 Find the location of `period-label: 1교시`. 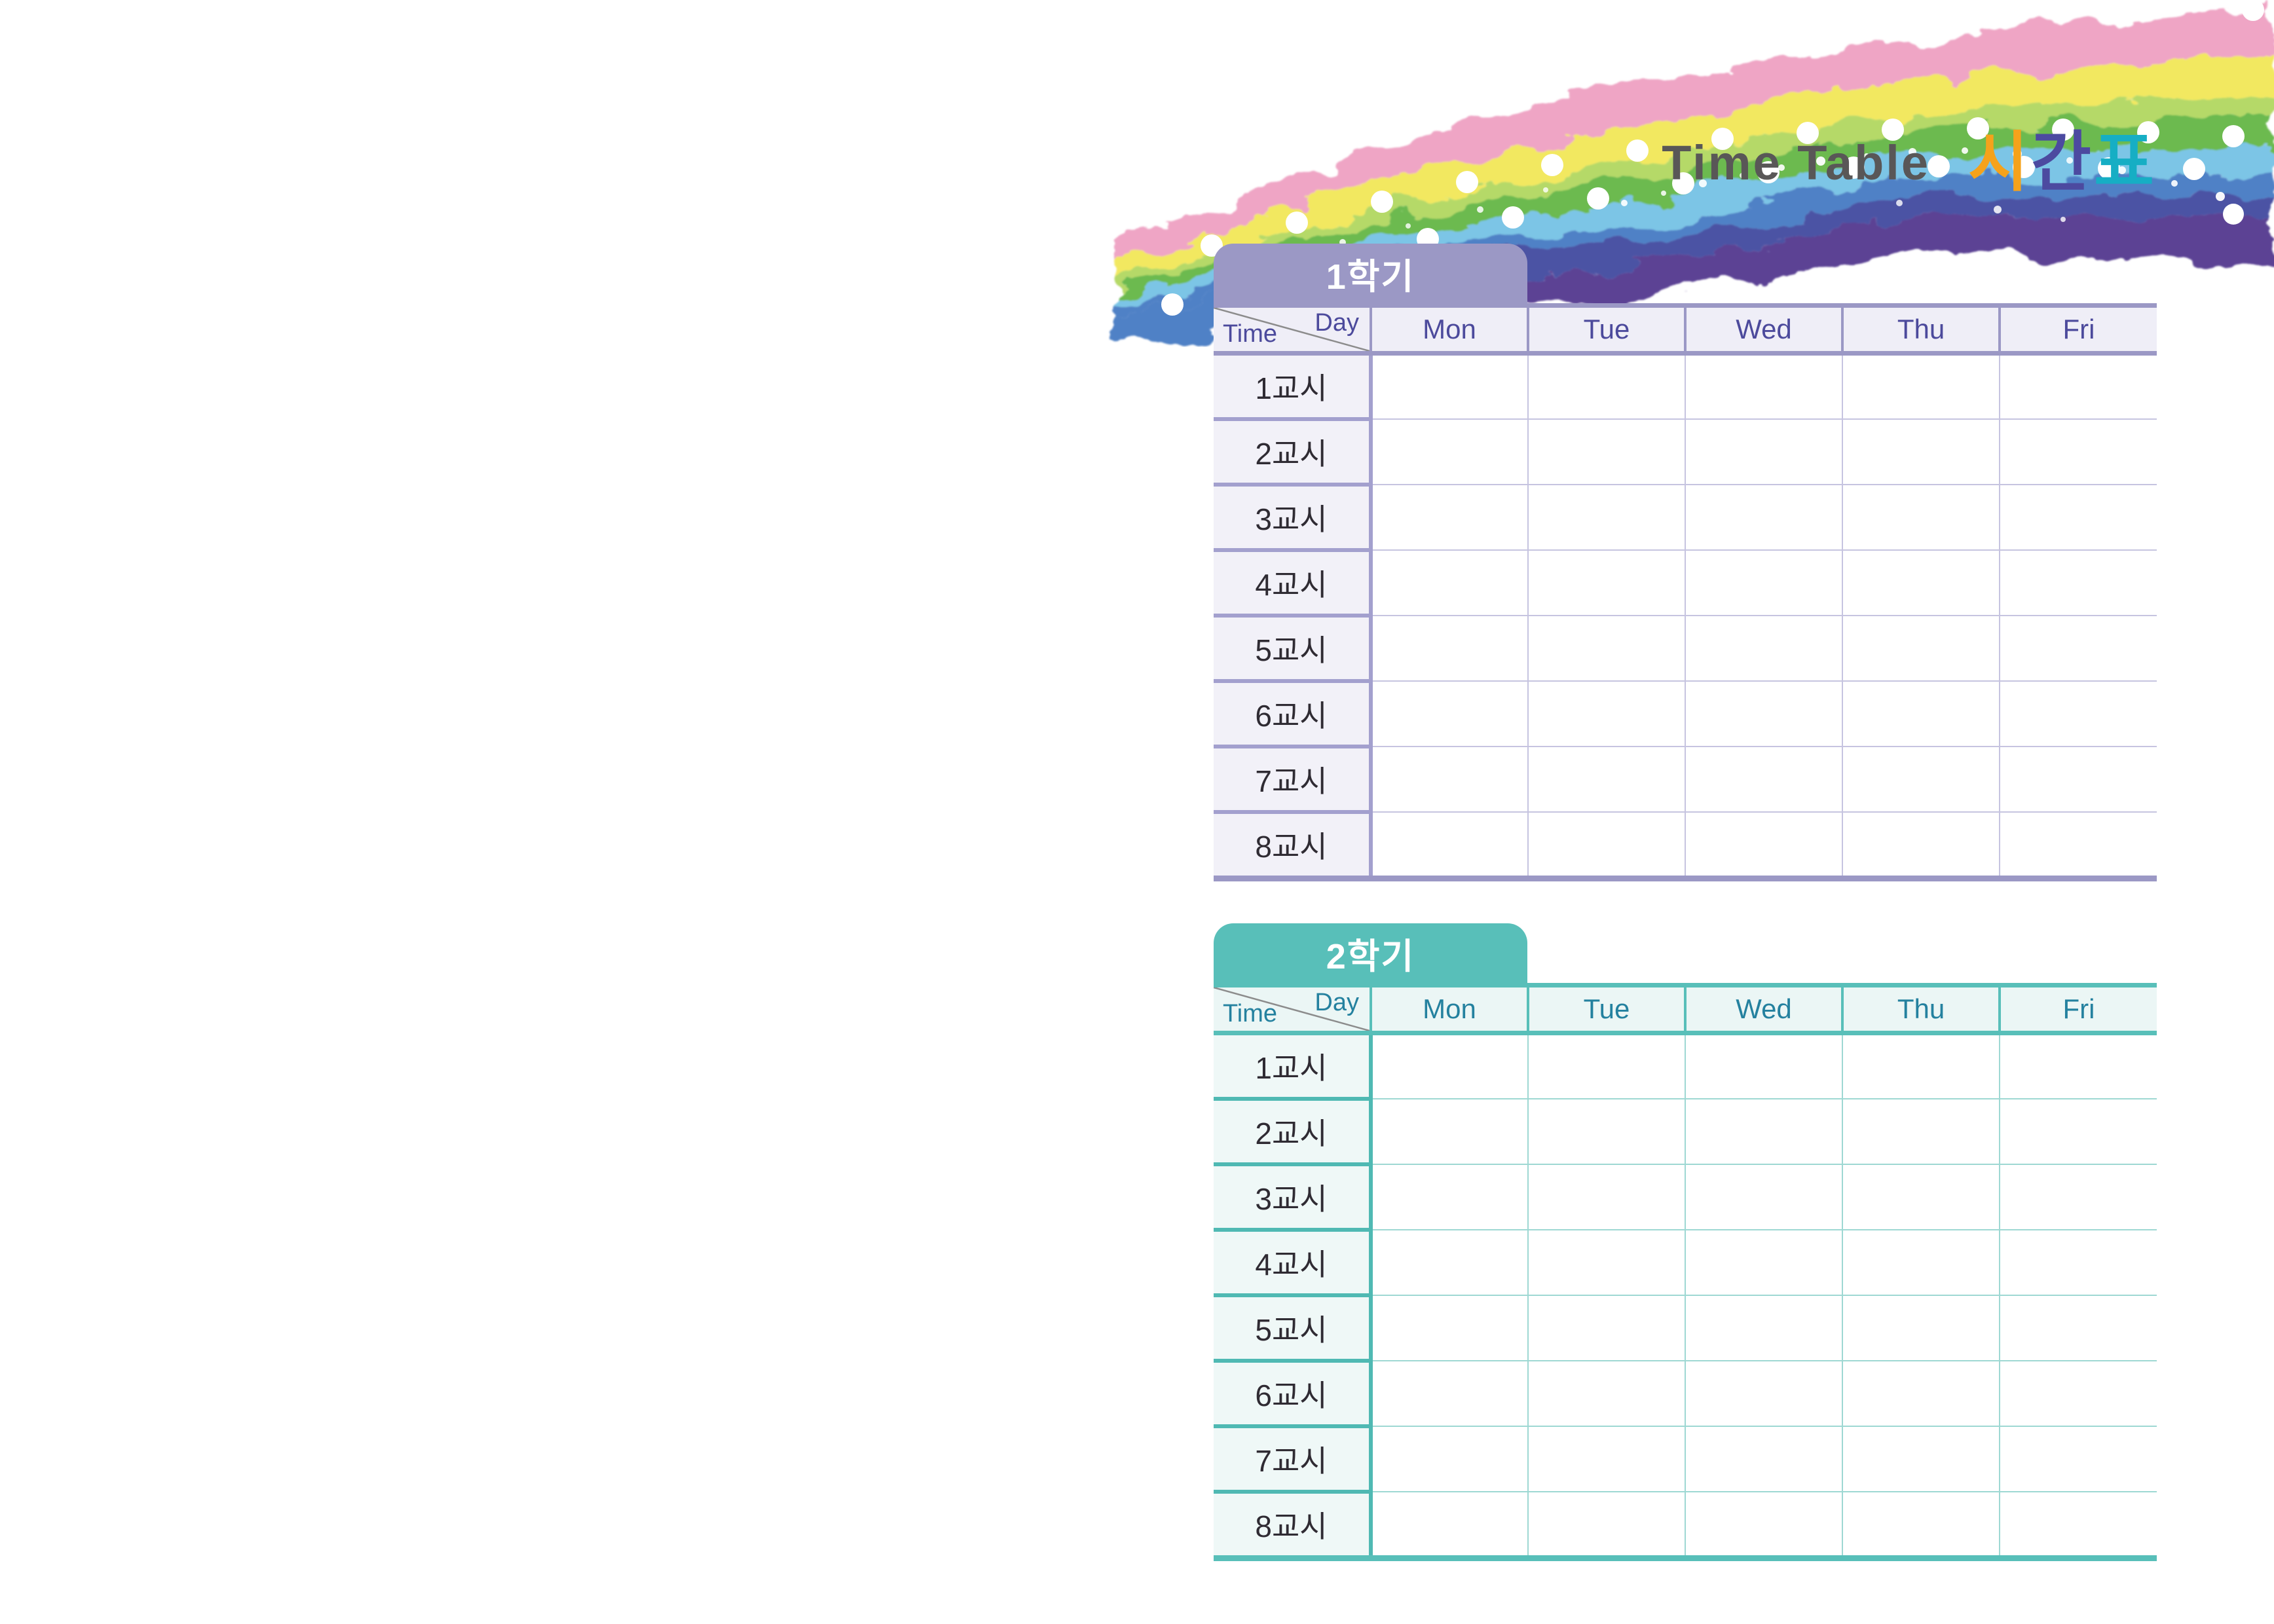

period-label: 1교시 is located at coordinates (1293, 1067).